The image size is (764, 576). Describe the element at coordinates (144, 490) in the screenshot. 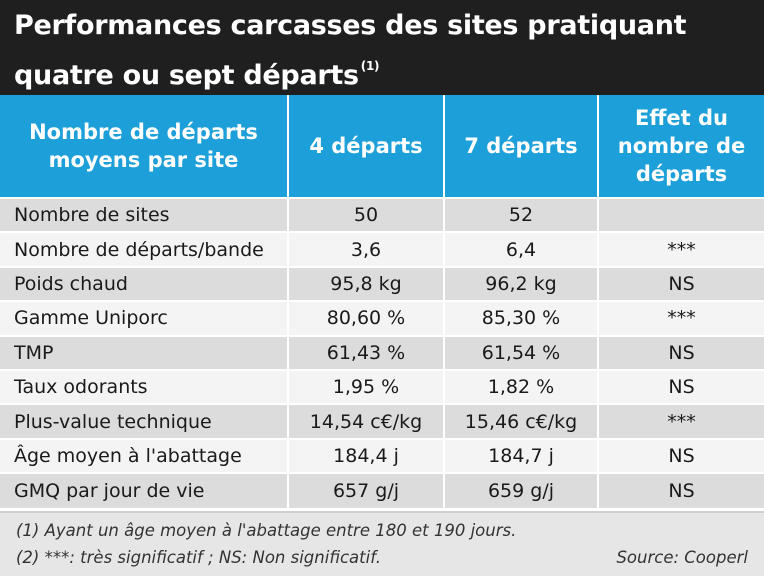

I see `row-label: GMQ par jour de vie` at that location.